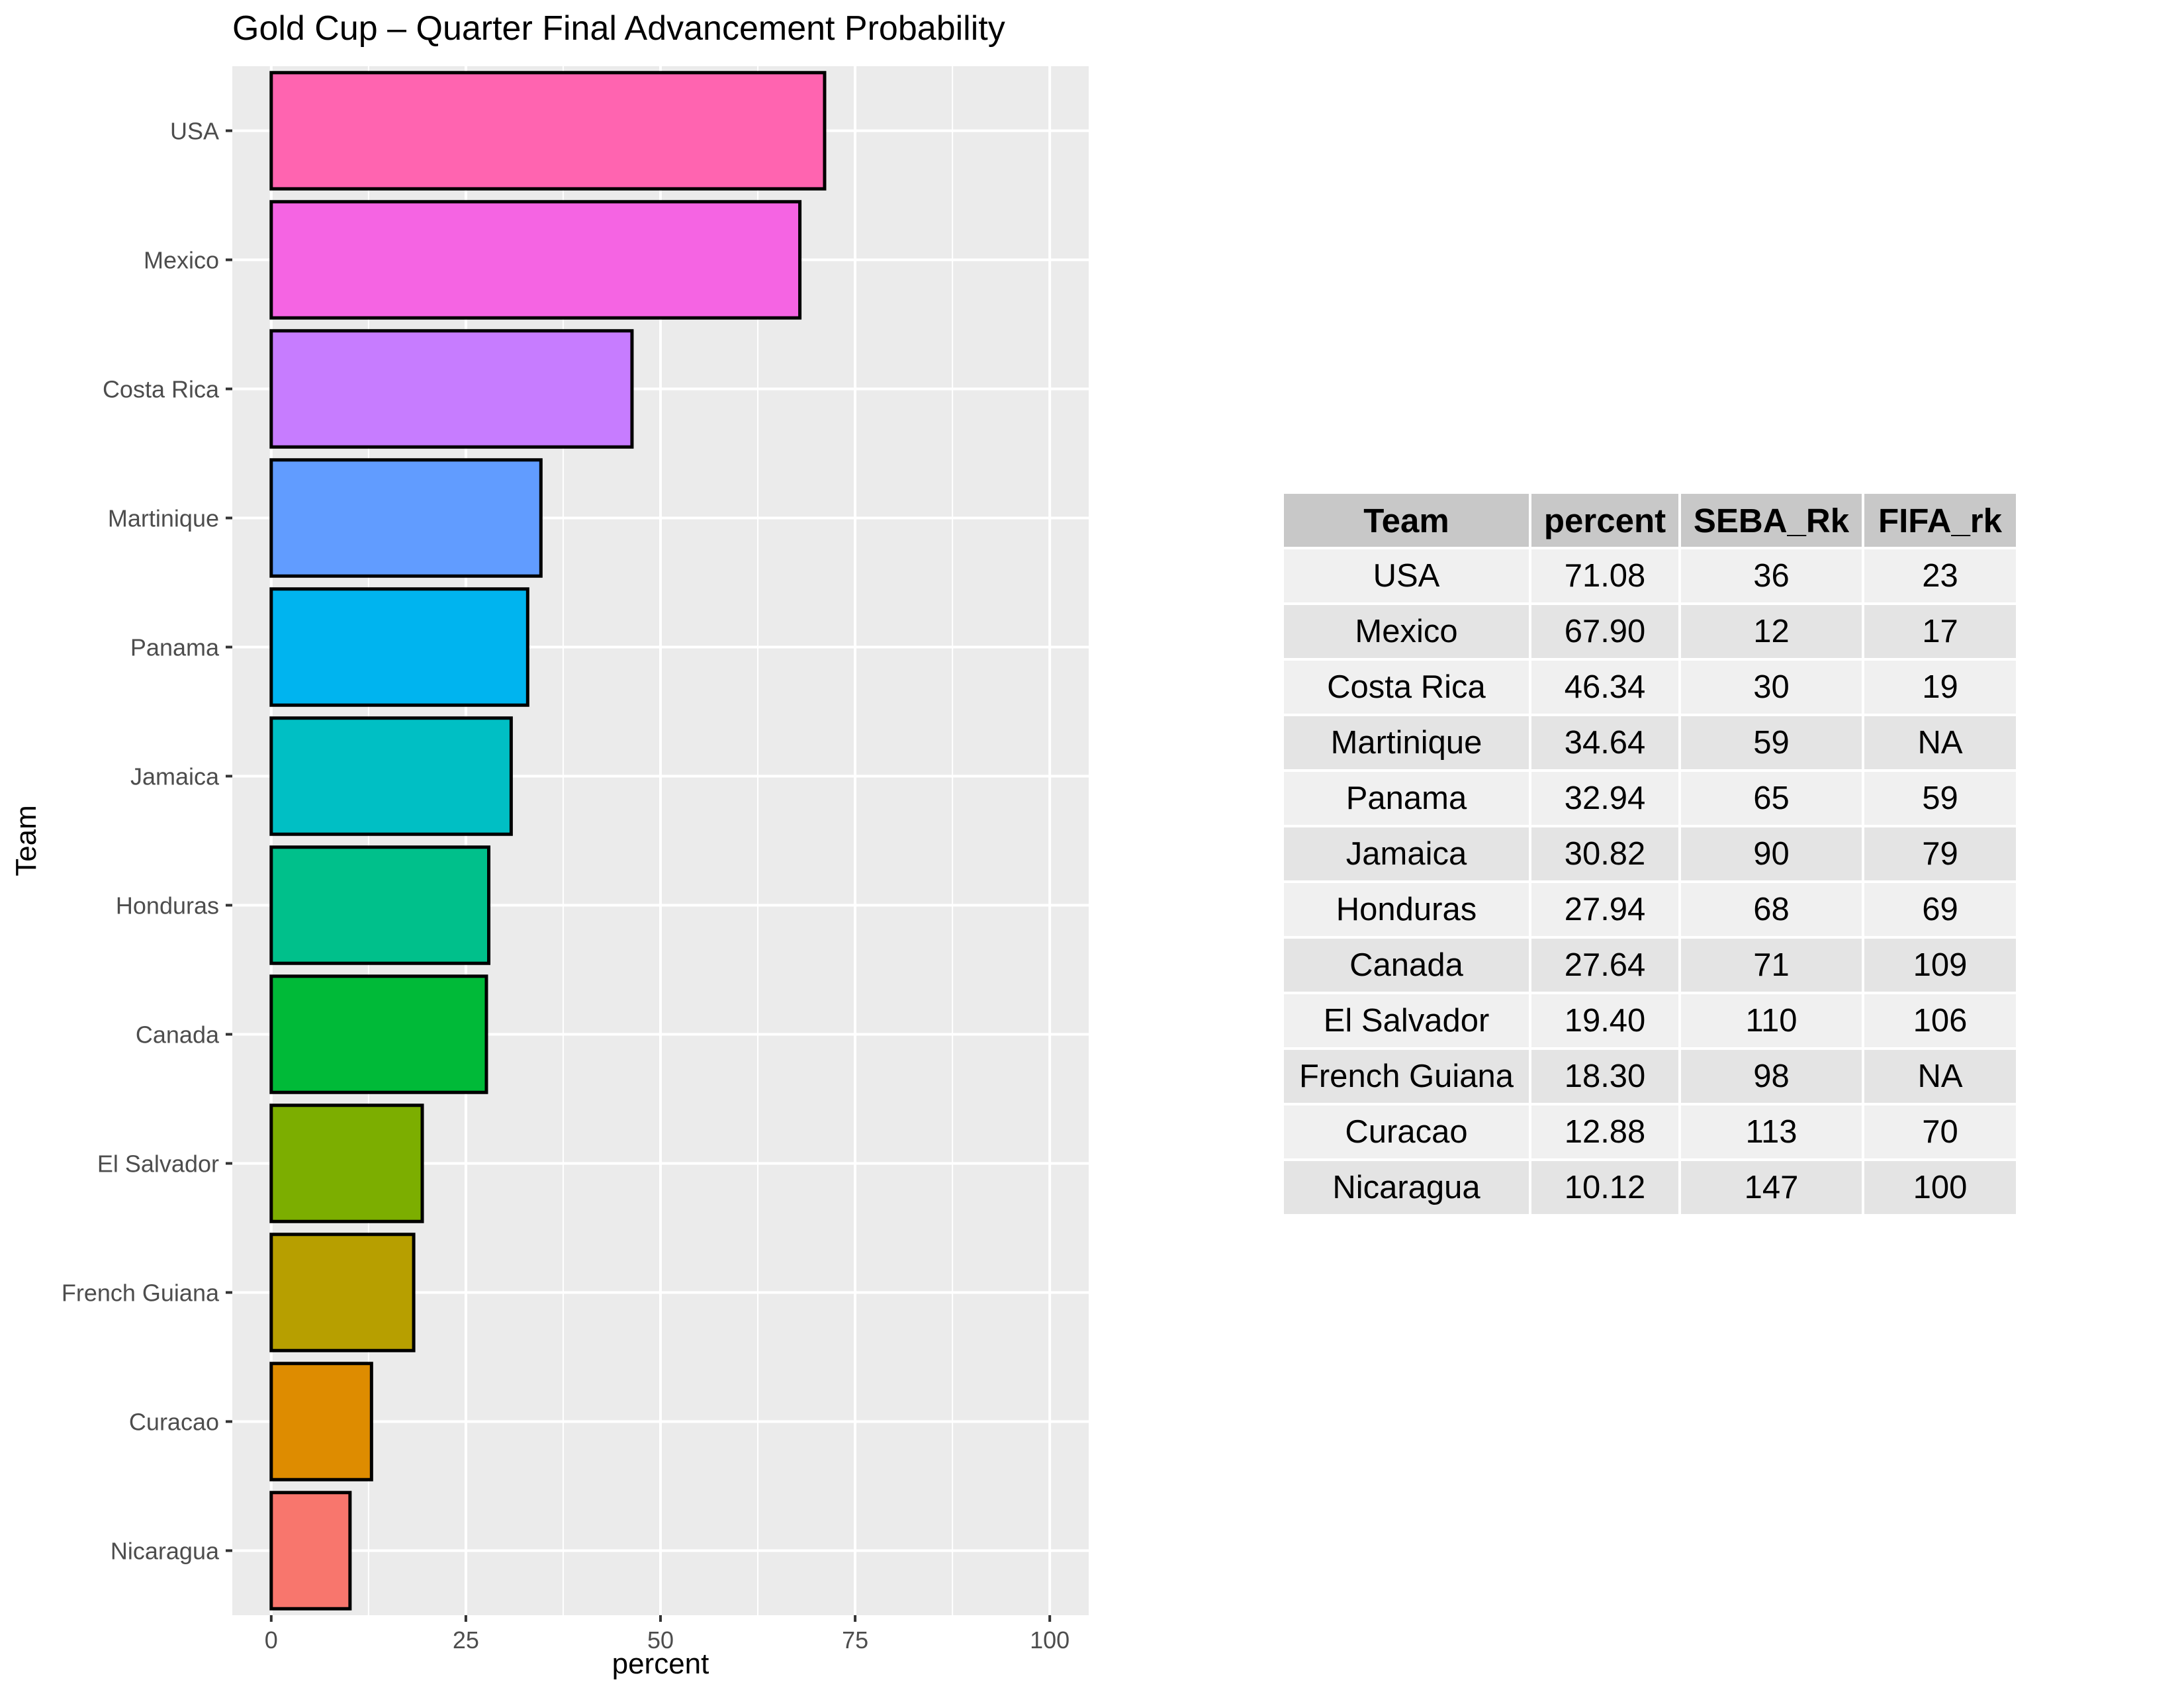 This screenshot has height=1688, width=2184. I want to click on table-cell-seba-rk: 98, so click(1772, 1076).